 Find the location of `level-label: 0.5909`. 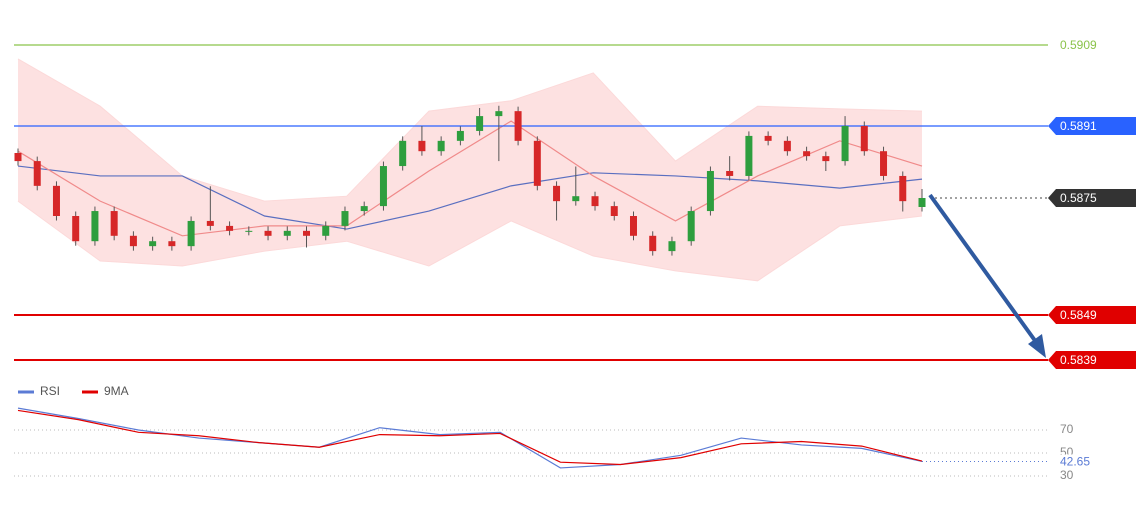

level-label: 0.5909 is located at coordinates (1078, 45).